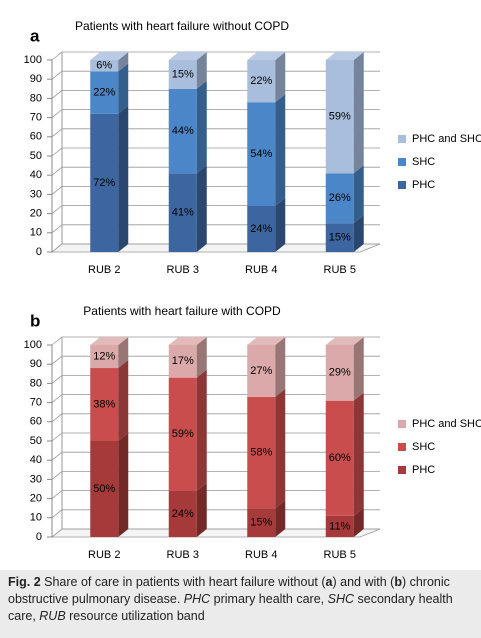  What do you see at coordinates (230, 607) in the screenshot?
I see `caption-text: secondary health care,` at bounding box center [230, 607].